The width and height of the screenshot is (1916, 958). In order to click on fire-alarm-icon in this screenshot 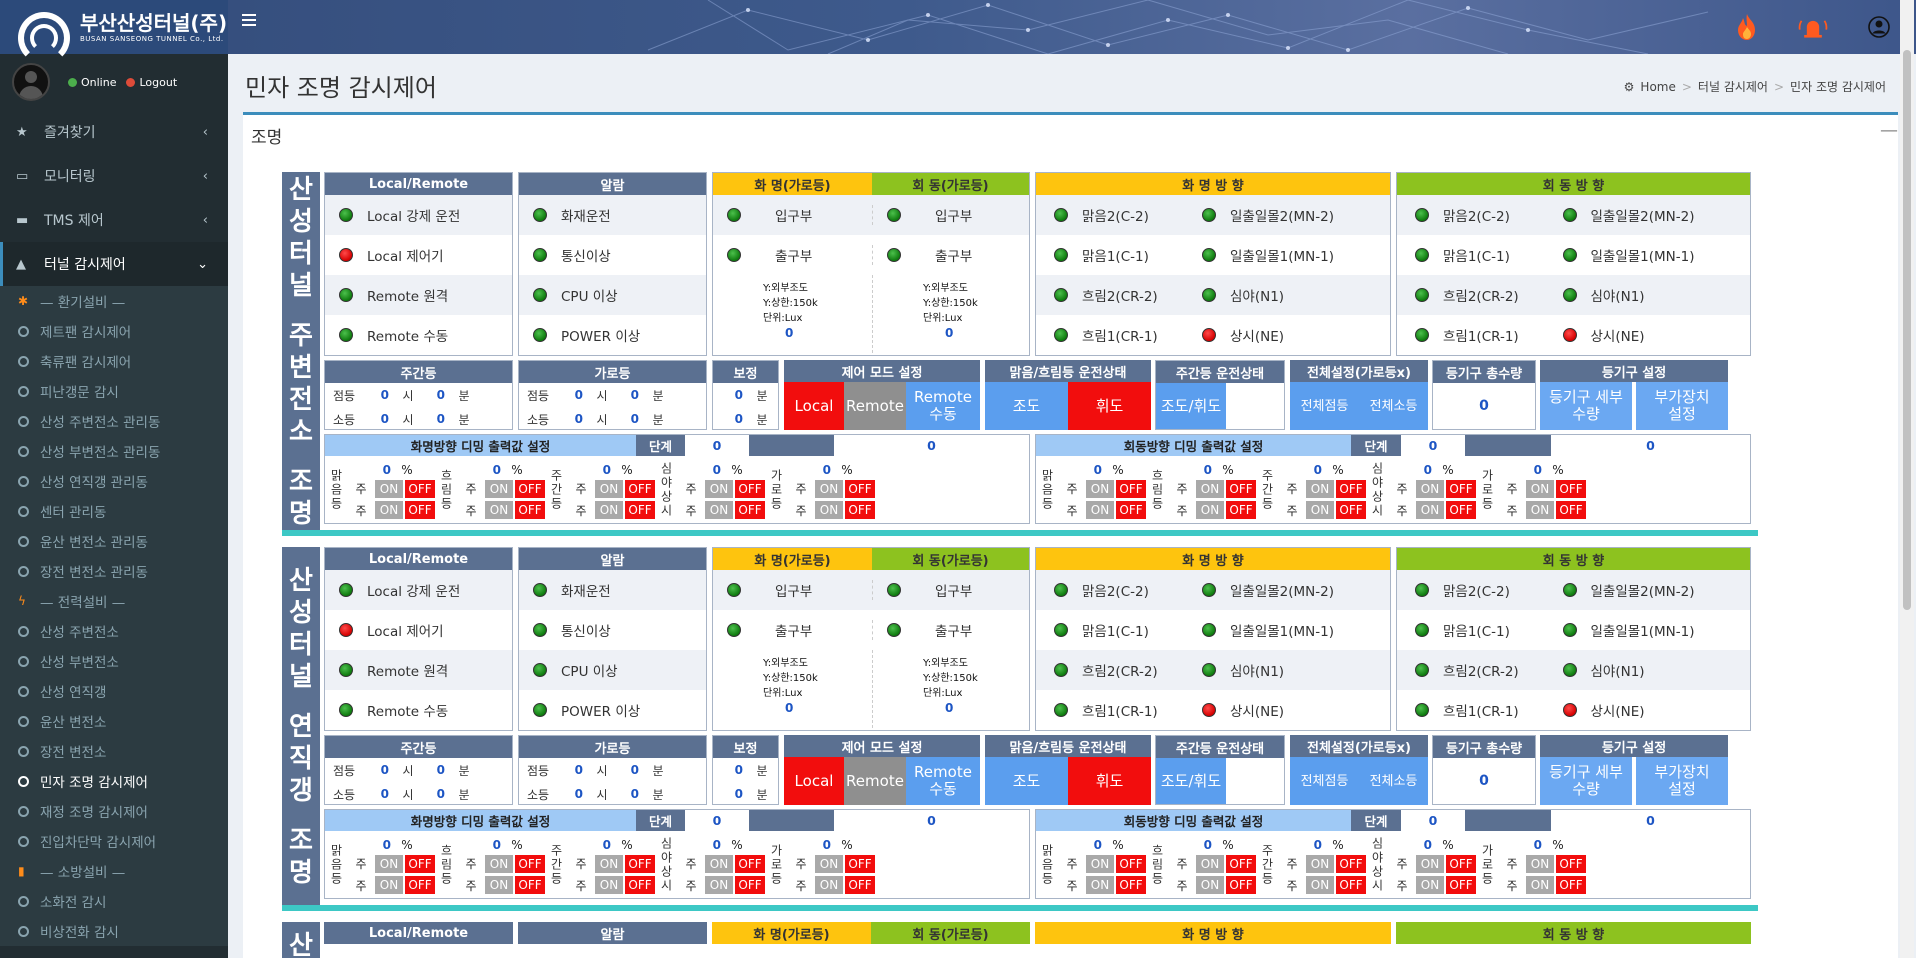, I will do `click(1747, 27)`.